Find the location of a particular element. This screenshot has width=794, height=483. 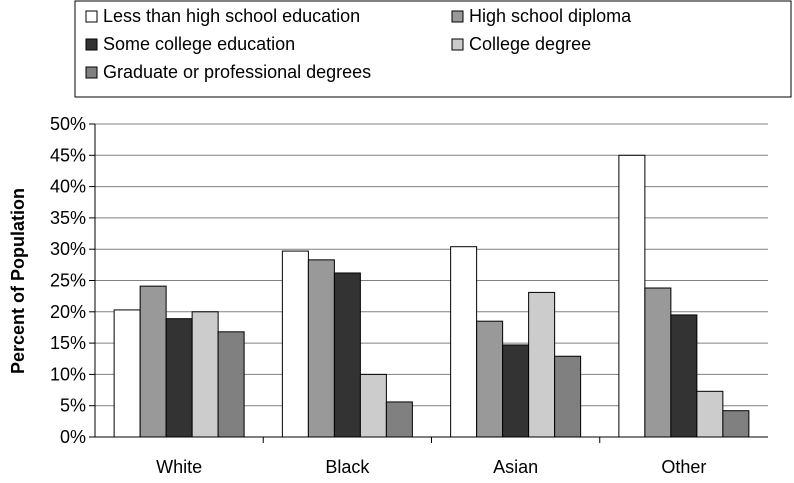

legend-label: Less than high school education is located at coordinates (231, 16).